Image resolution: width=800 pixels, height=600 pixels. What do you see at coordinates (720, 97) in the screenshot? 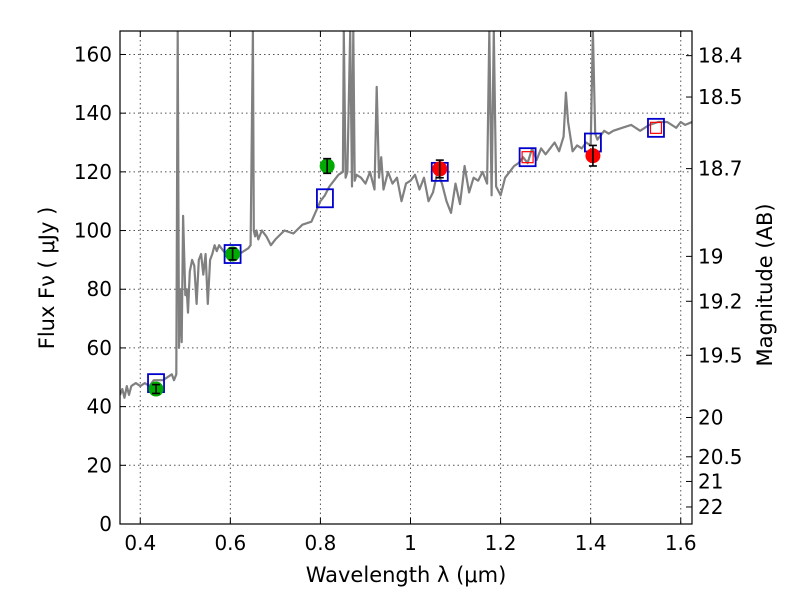
I see `mag-tick-label: 18.5` at bounding box center [720, 97].